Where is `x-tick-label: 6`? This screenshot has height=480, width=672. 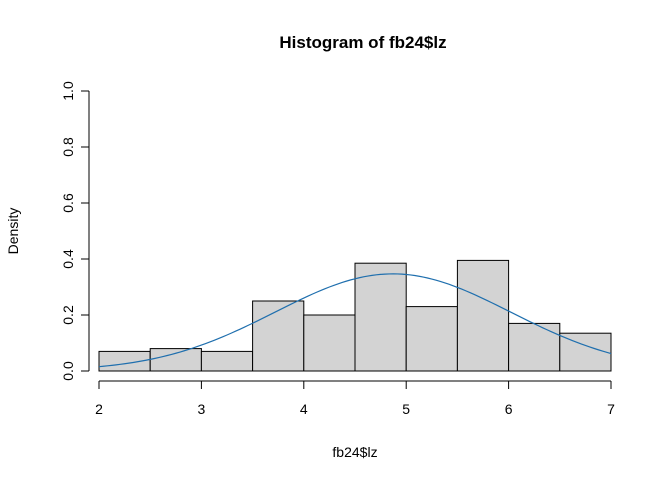
x-tick-label: 6 is located at coordinates (509, 409).